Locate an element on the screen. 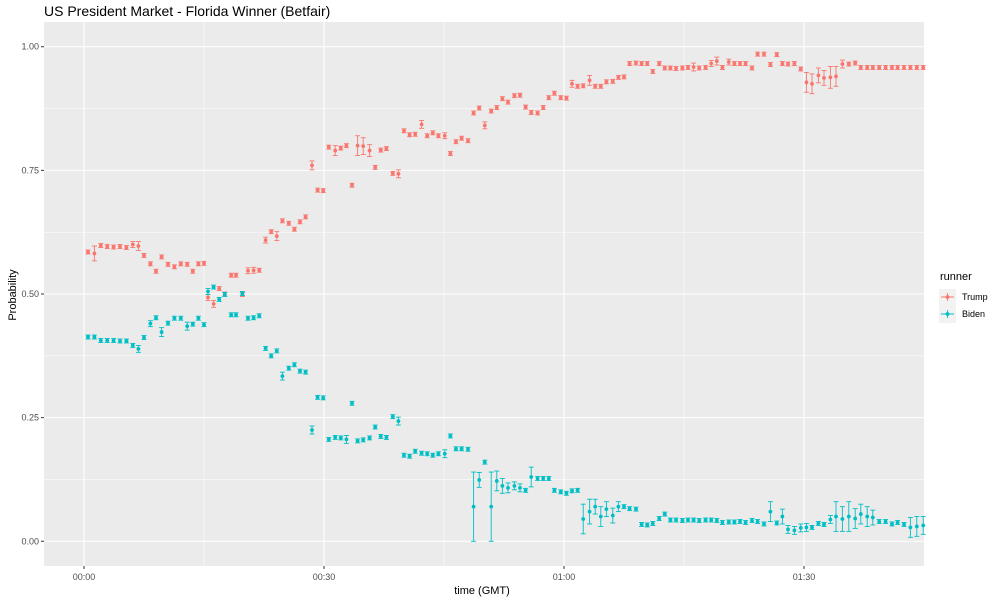 Image resolution: width=1000 pixels, height=600 pixels. x-axis-ticks: 00:00 00:30 01:00 01:30 is located at coordinates (444, 574).